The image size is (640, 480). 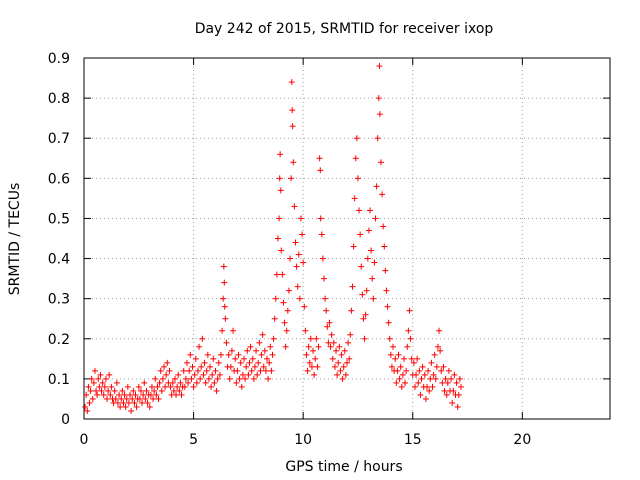 What do you see at coordinates (59, 99) in the screenshot?
I see `y-tick-label: 0.8` at bounding box center [59, 99].